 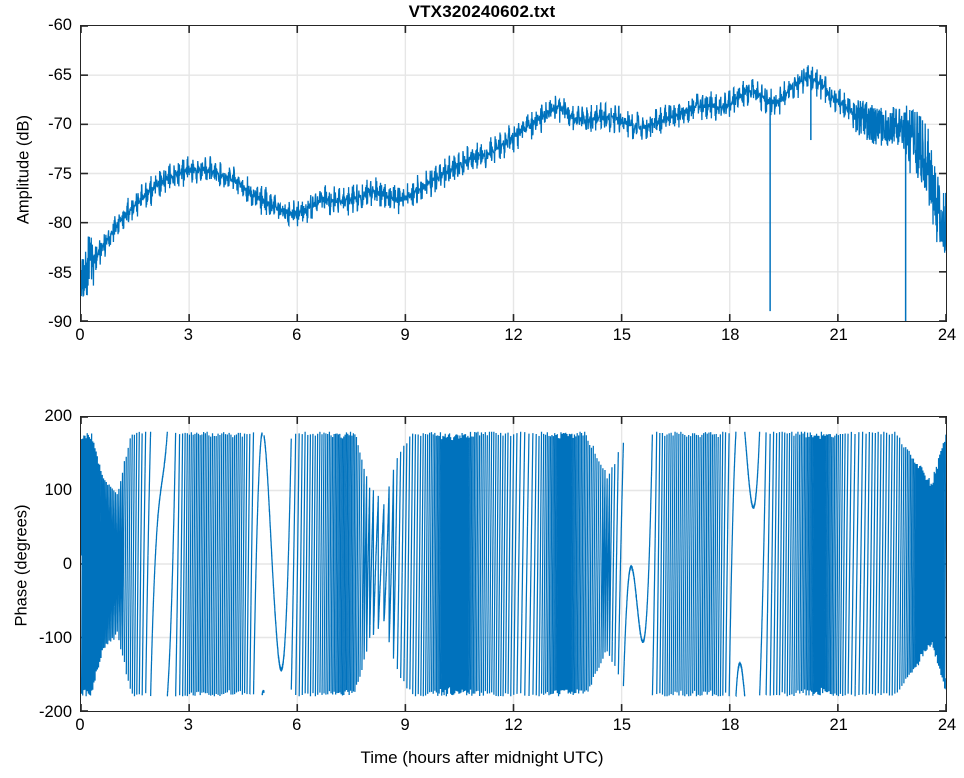 I want to click on y-tick-label: -65, so click(x=60, y=74).